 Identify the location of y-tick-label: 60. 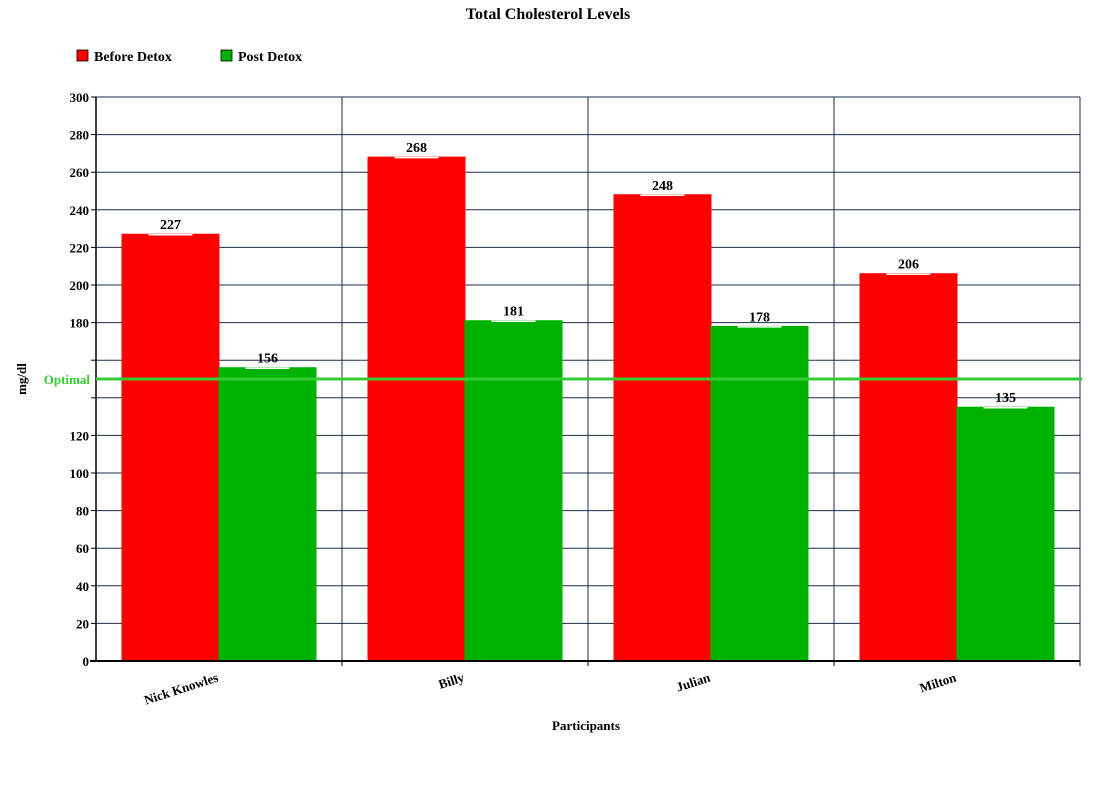
(82, 548).